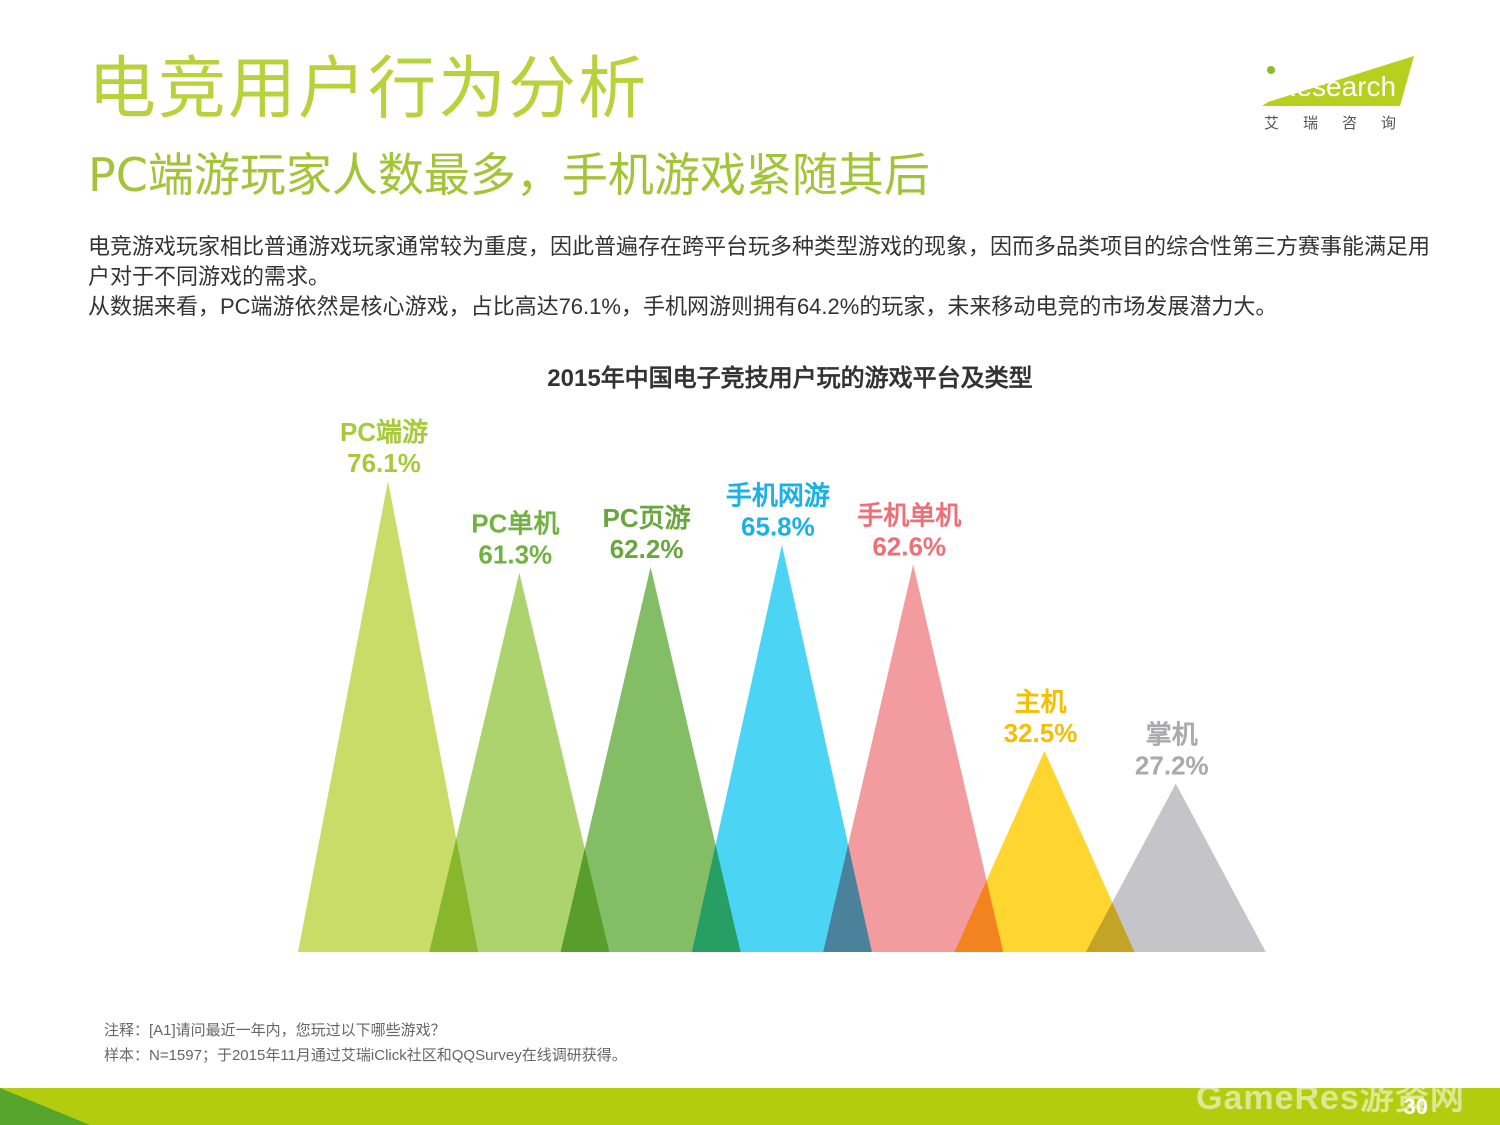 The image size is (1500, 1125). Describe the element at coordinates (384, 432) in the screenshot. I see `category-label: PC端游` at that location.